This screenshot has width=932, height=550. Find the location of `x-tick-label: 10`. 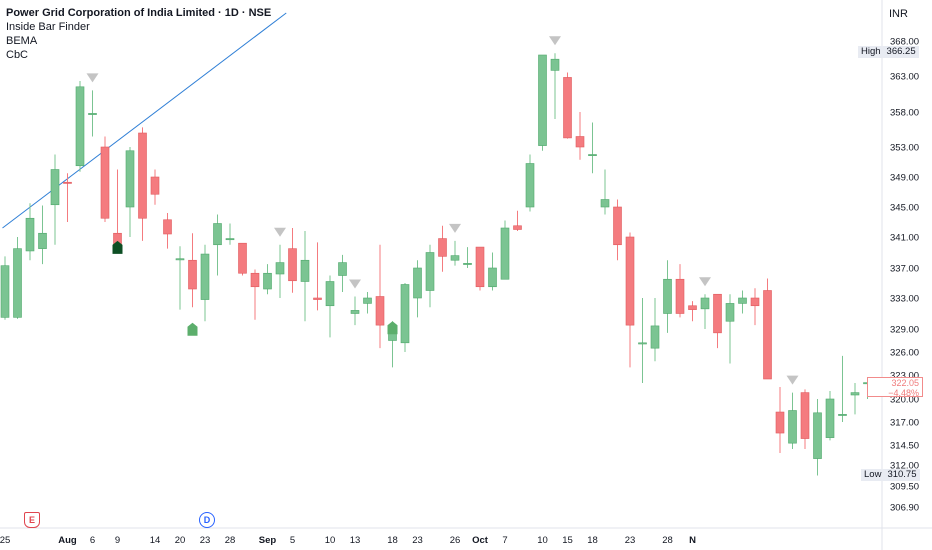

x-tick-label: 10 is located at coordinates (330, 540).